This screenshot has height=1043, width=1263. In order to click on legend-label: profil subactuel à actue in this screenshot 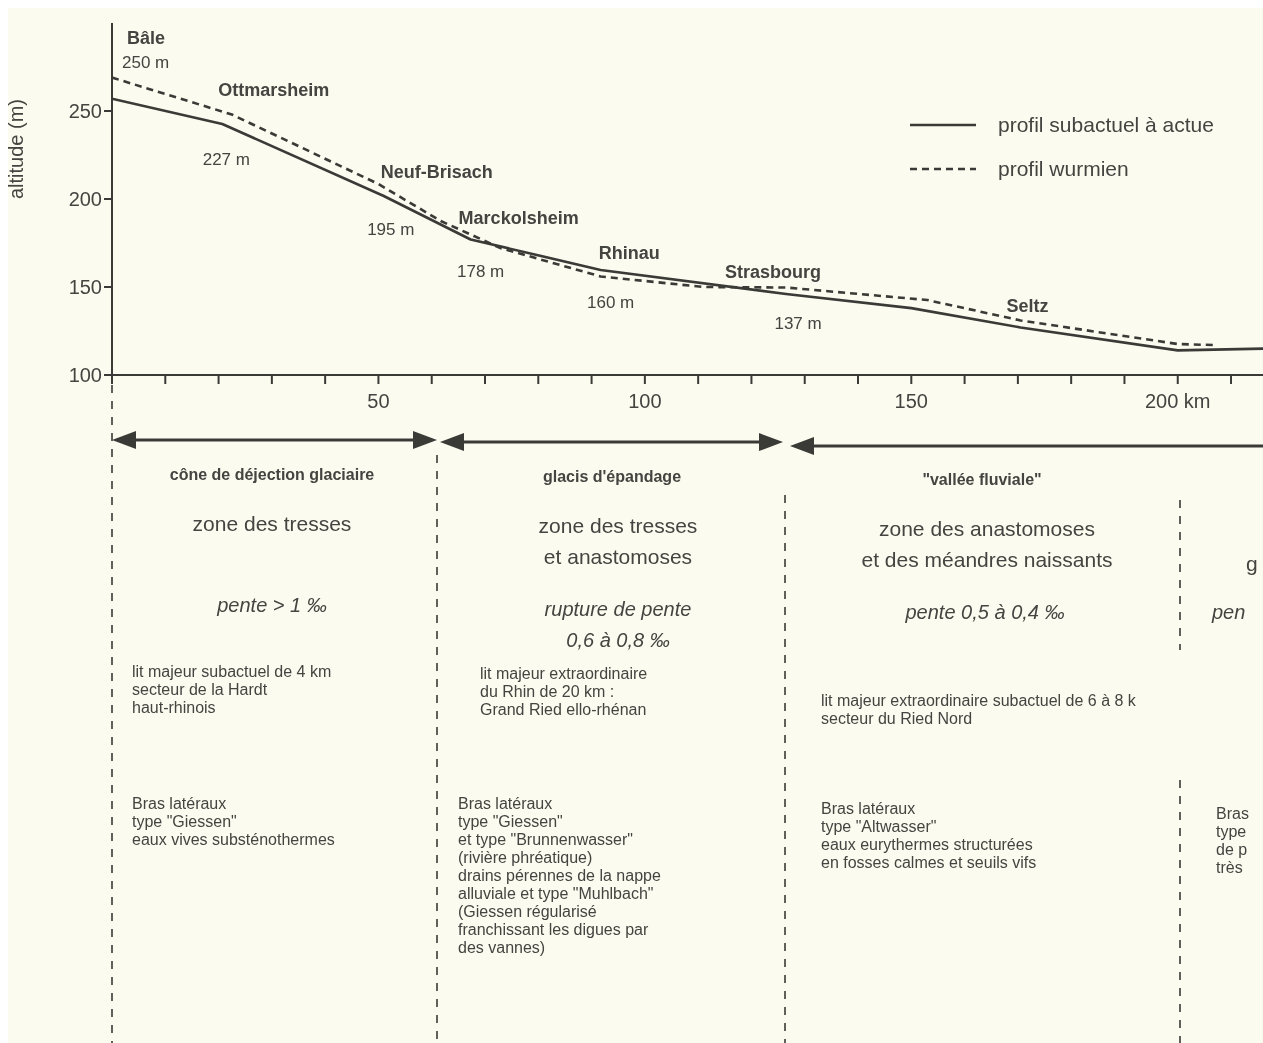, I will do `click(1106, 125)`.